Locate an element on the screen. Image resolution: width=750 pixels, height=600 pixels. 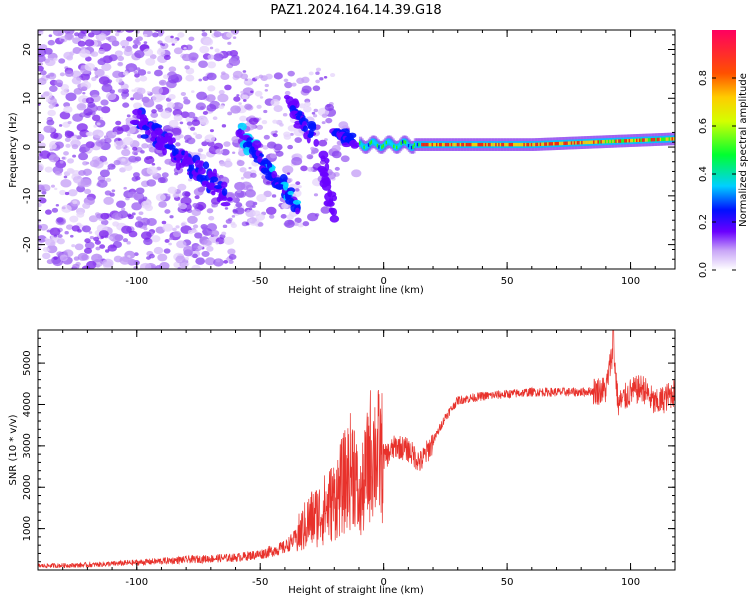
snr-ytick-label: 1000 is located at coordinates (27, 528).